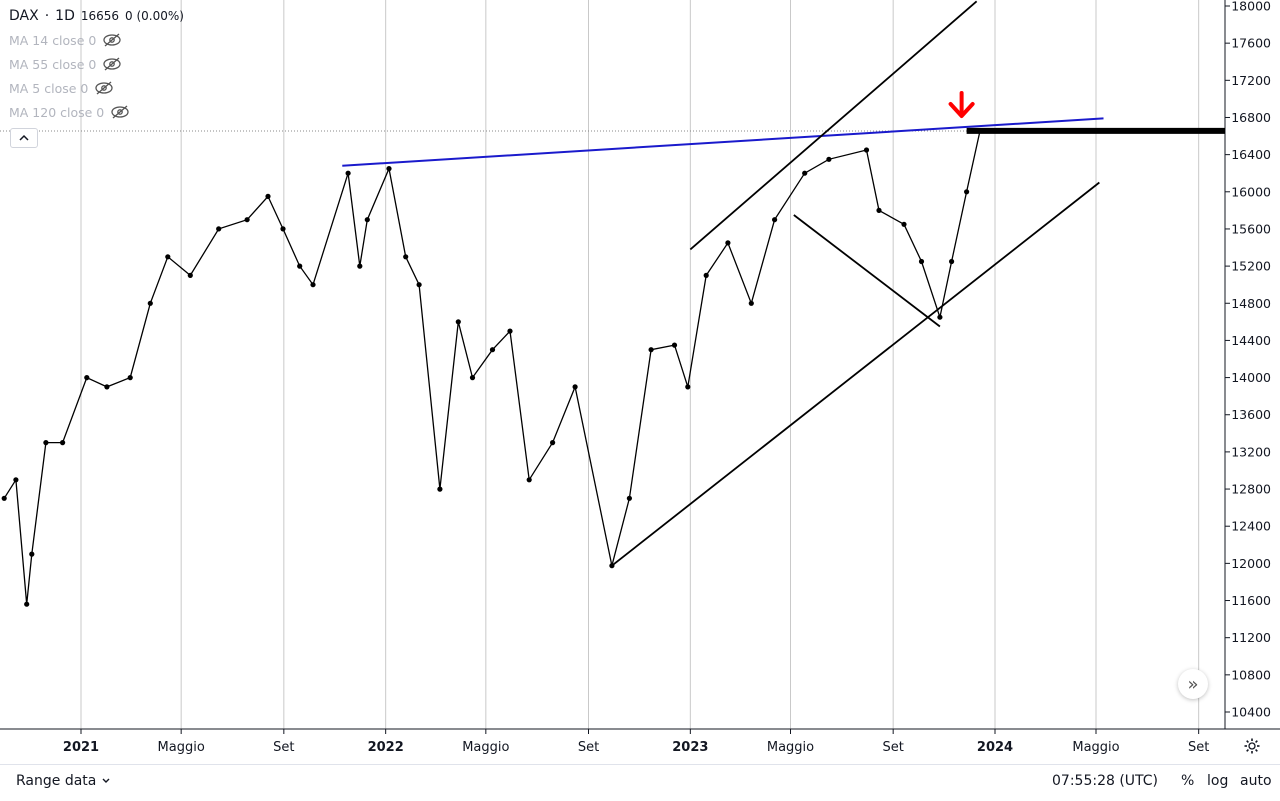 The image size is (1280, 801). I want to click on price-tick-label: 13200, so click(1251, 451).